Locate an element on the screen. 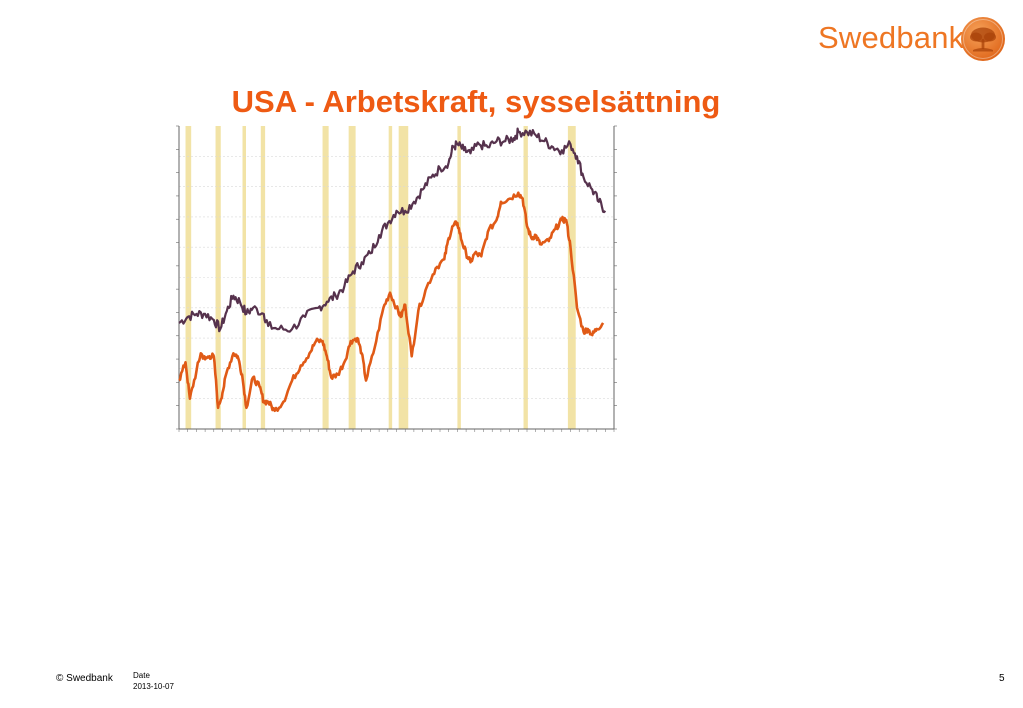 The width and height of the screenshot is (1023, 708). page-number: 5 is located at coordinates (1002, 678).